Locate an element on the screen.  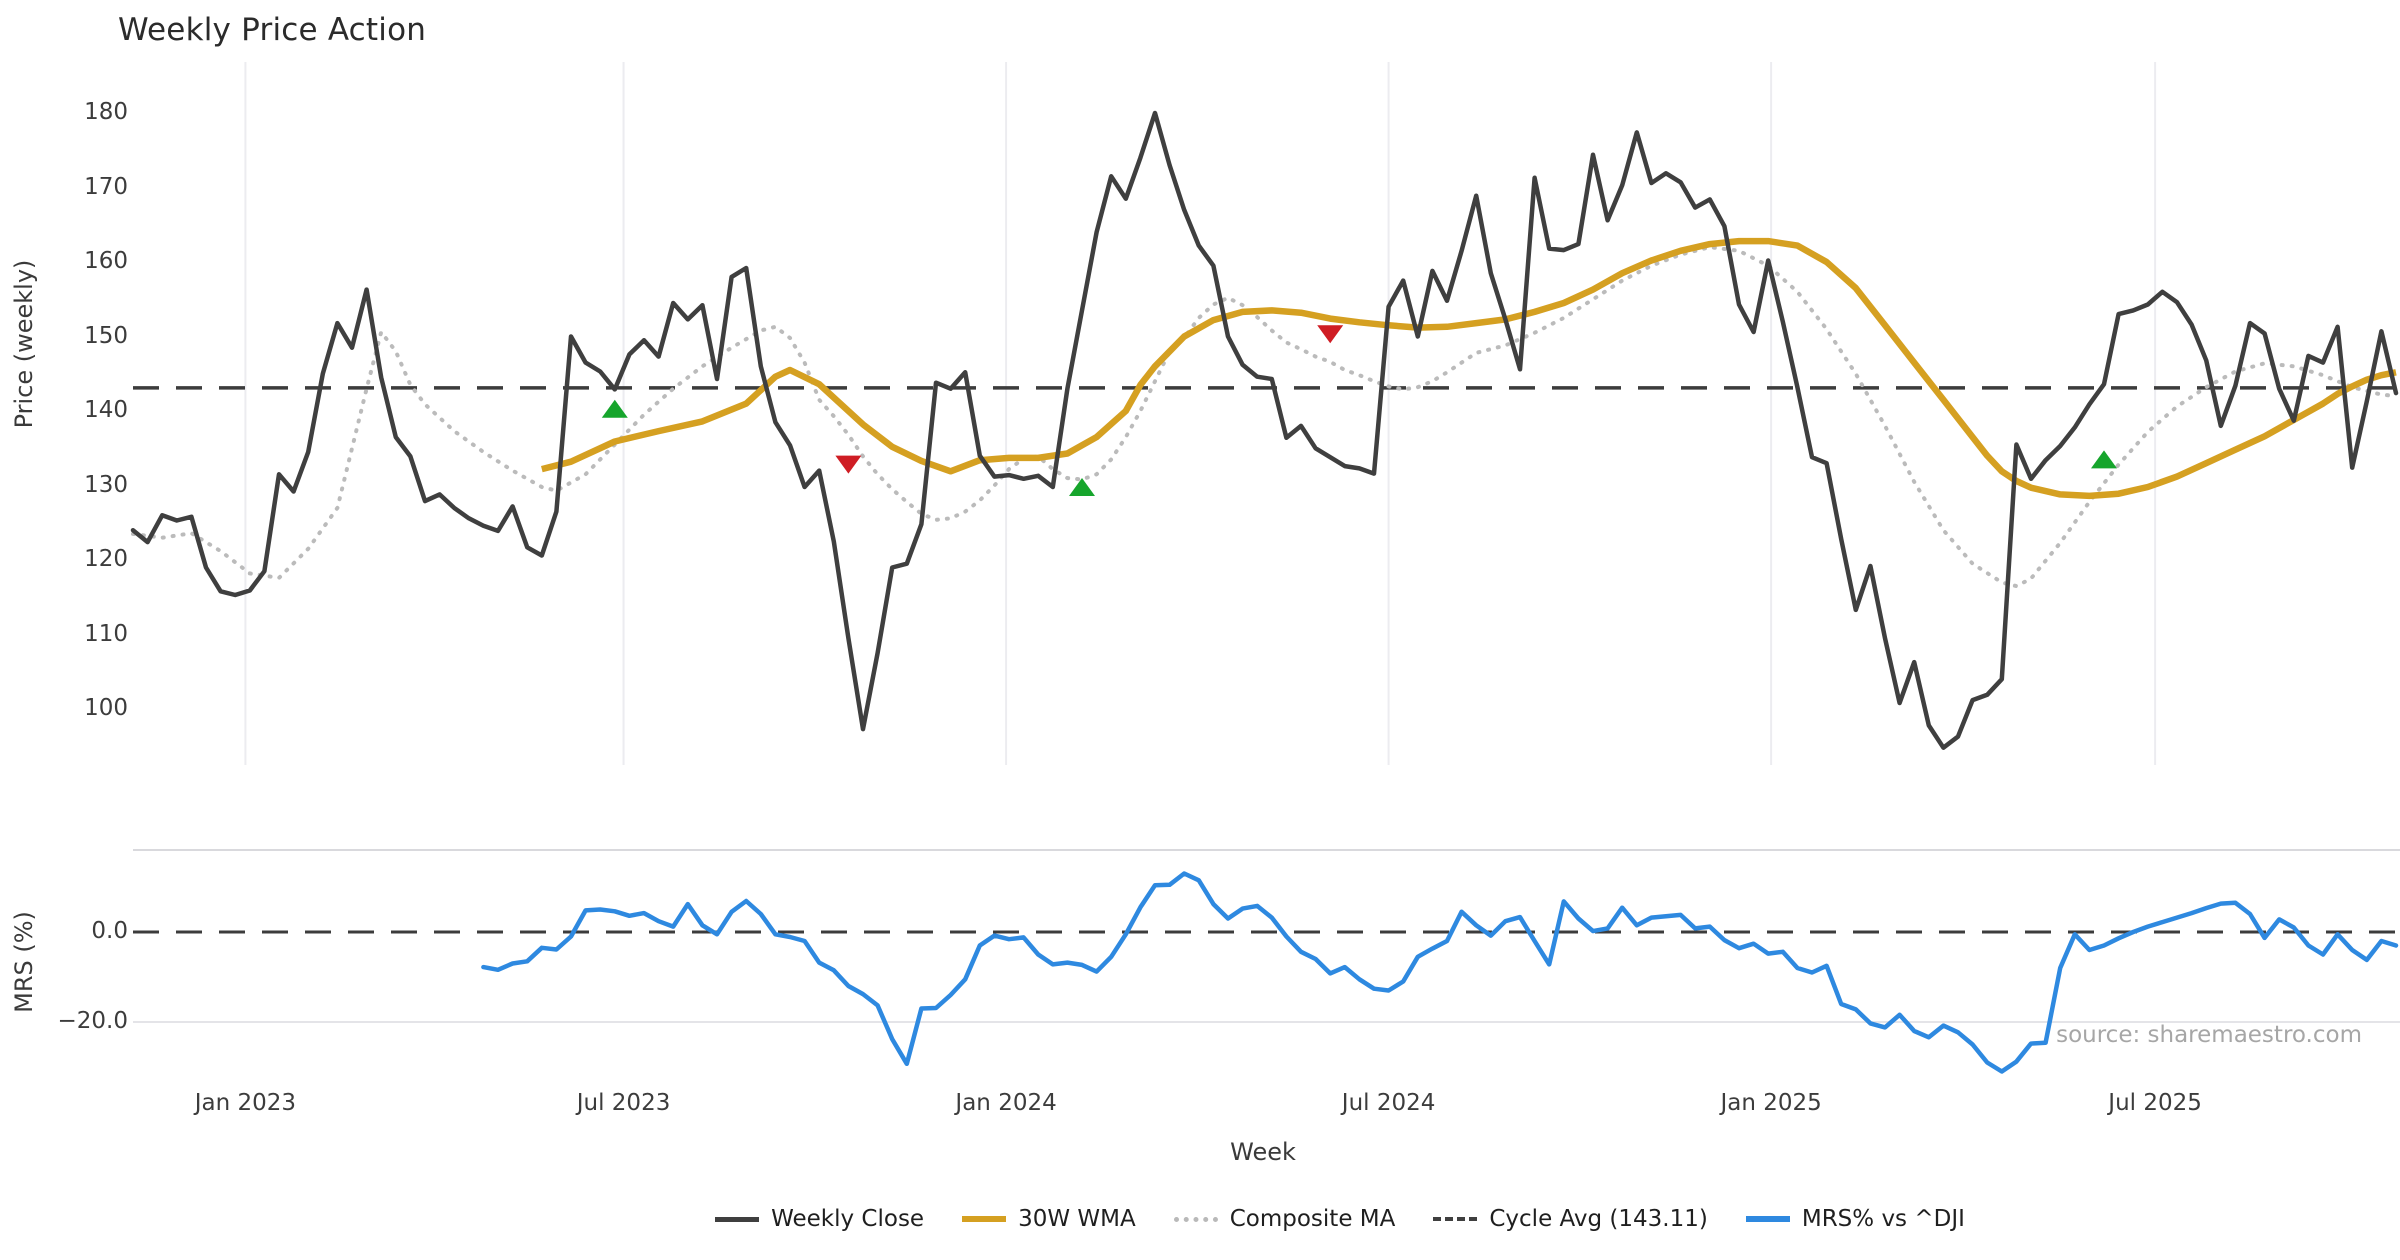
x-tick-label: Jan 2023 is located at coordinates (245, 1103).